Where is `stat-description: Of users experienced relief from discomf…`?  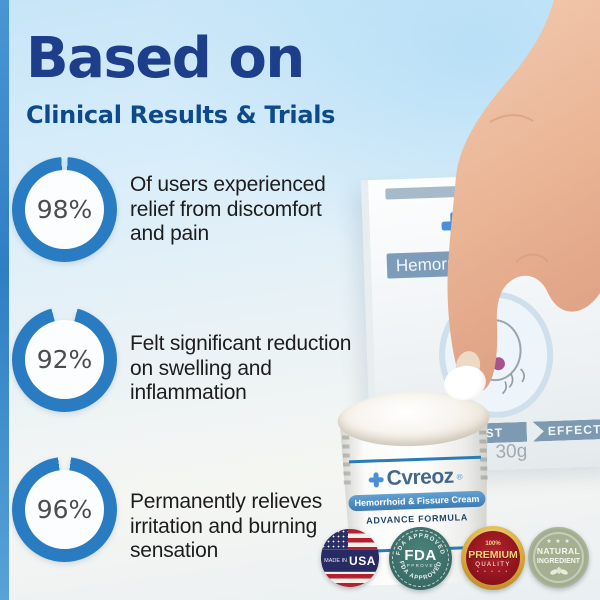
stat-description: Of users experienced relief from discomf… is located at coordinates (228, 209).